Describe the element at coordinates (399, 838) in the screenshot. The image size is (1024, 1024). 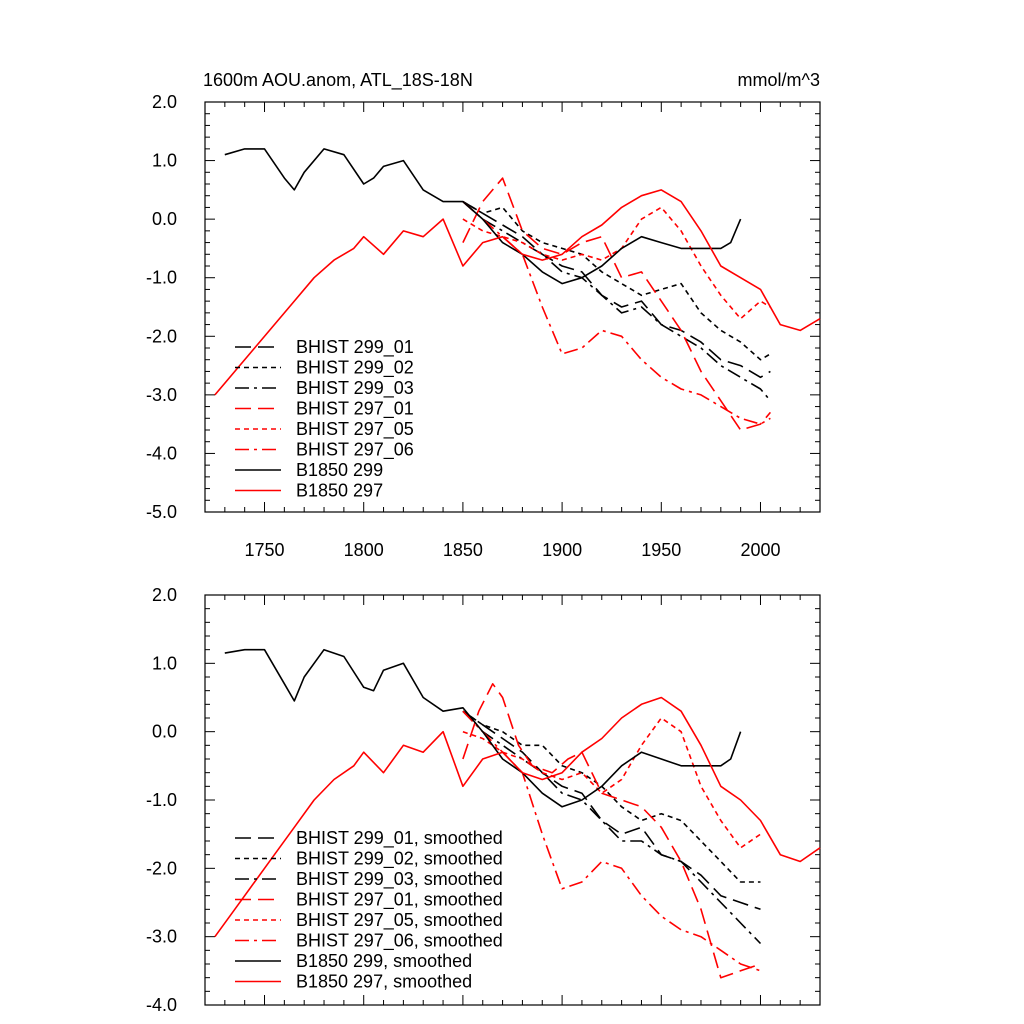
I see `legend-label: BHIST 299_01, smoothed` at that location.